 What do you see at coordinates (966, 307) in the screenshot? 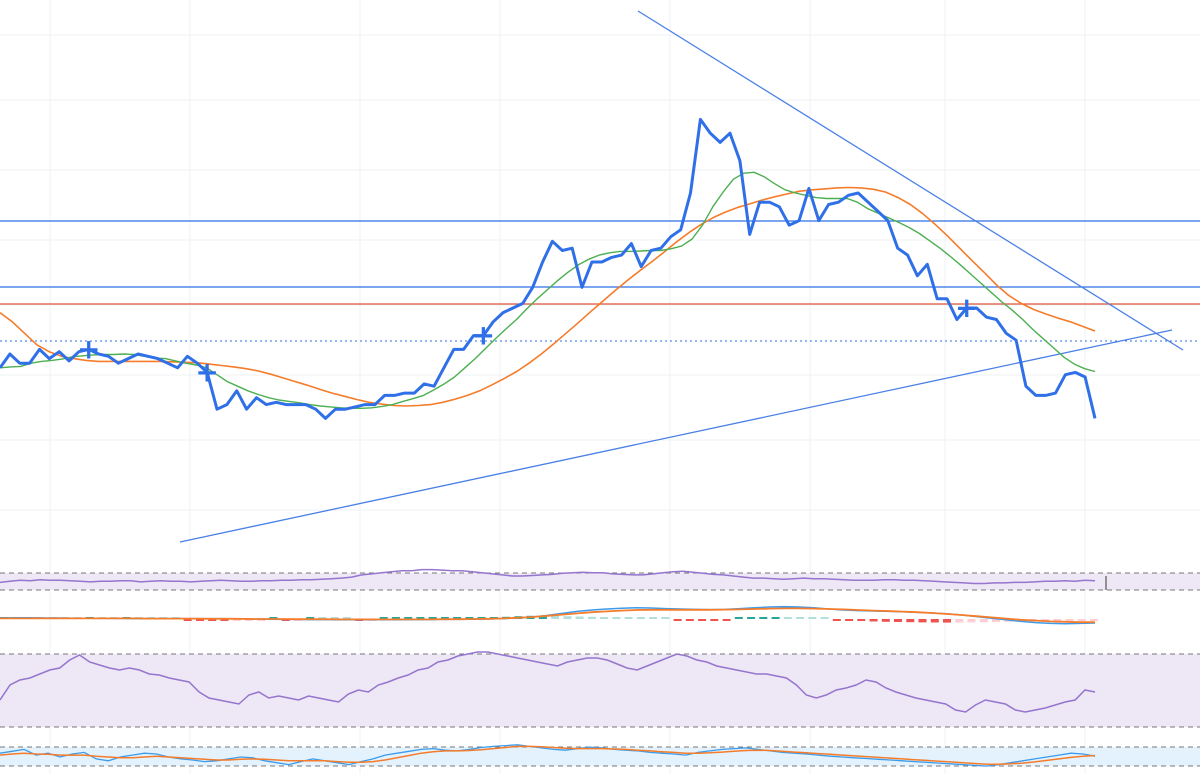
I see `signal-marker-3: +` at bounding box center [966, 307].